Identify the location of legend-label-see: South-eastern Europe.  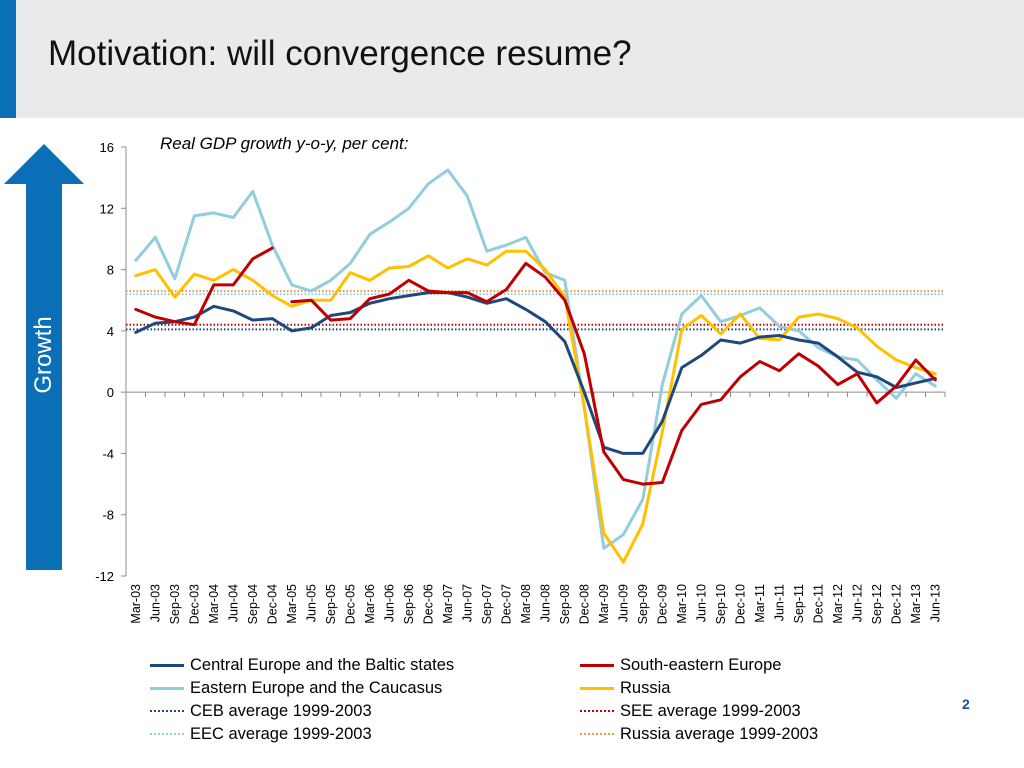
(701, 664).